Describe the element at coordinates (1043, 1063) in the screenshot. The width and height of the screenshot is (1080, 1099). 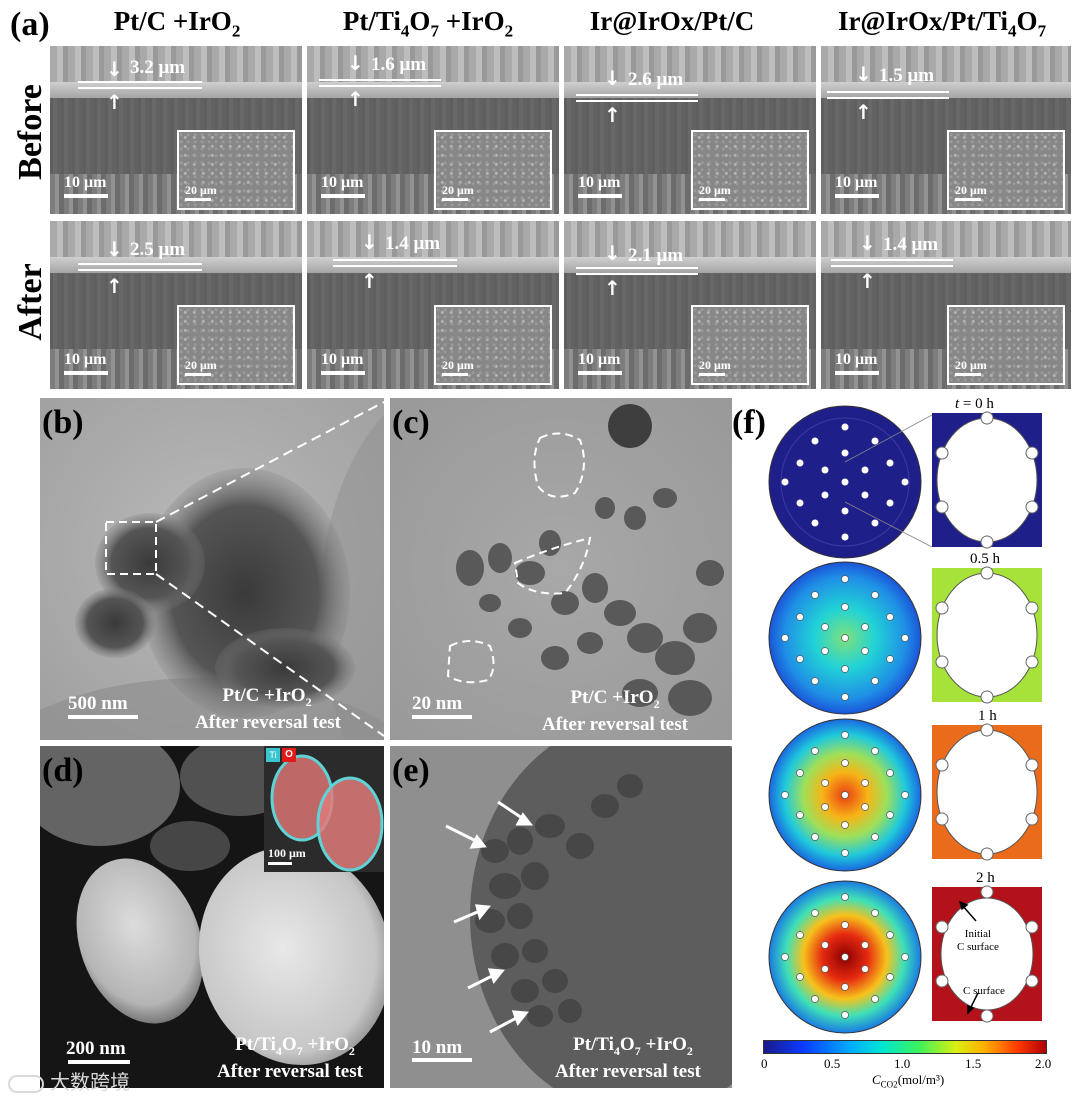
I see `colorbar-tick: 2.0` at that location.